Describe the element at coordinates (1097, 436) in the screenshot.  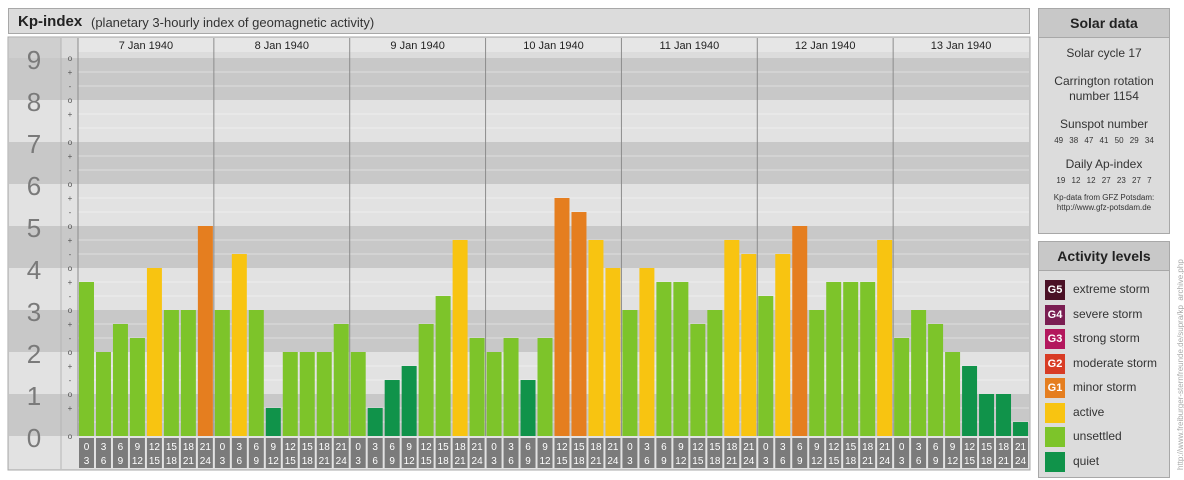
I see `level-label: unsettled` at that location.